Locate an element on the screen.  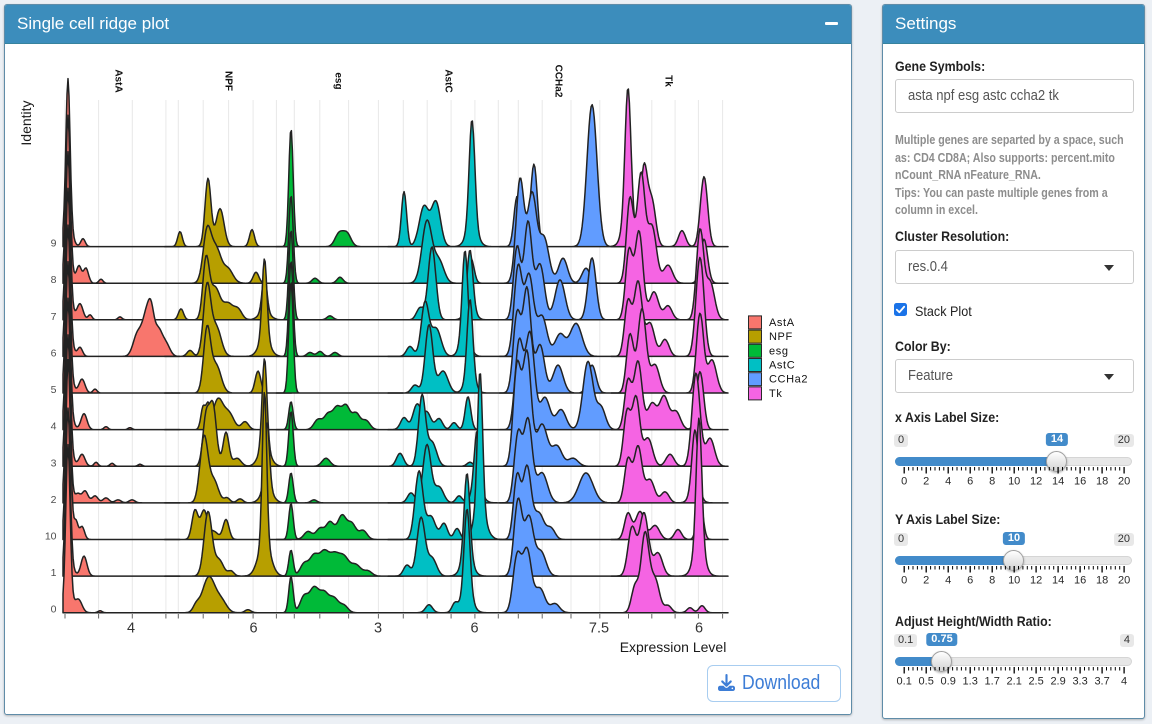
svg-text: 1 is located at coordinates (54, 573).